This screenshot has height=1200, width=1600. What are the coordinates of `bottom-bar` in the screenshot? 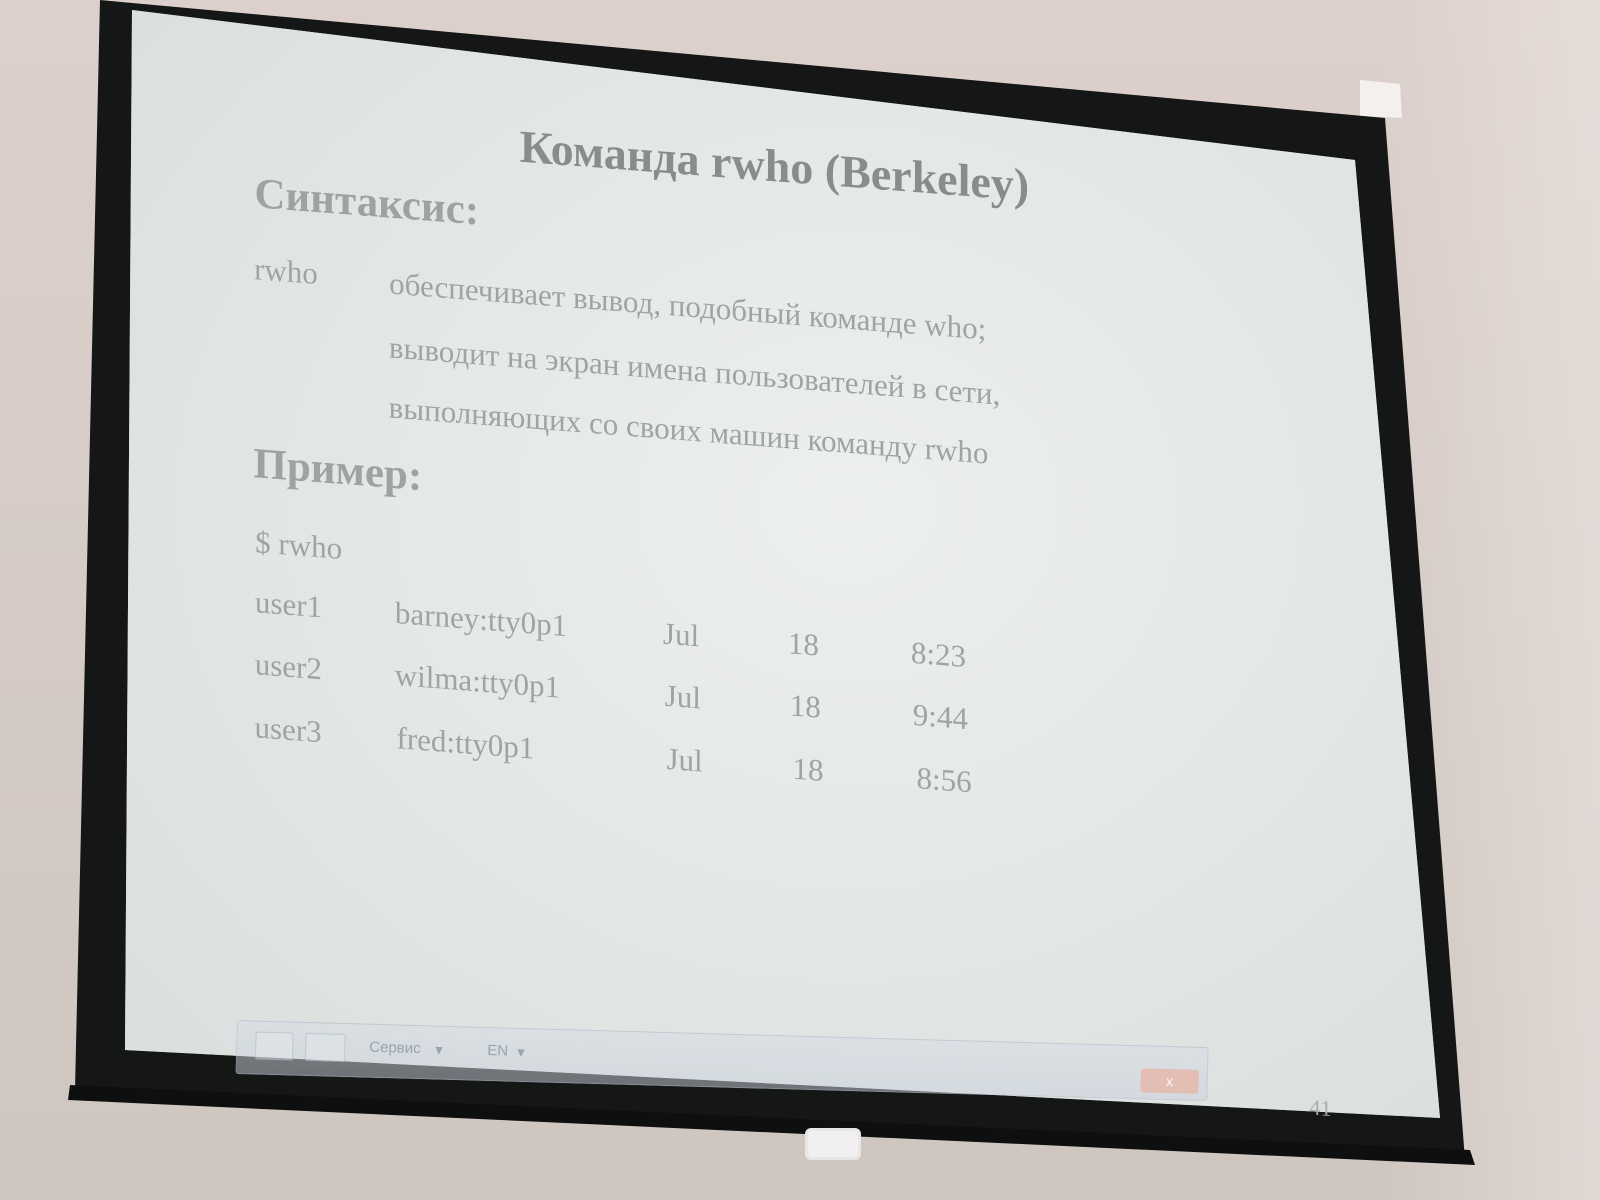 It's located at (771, 1125).